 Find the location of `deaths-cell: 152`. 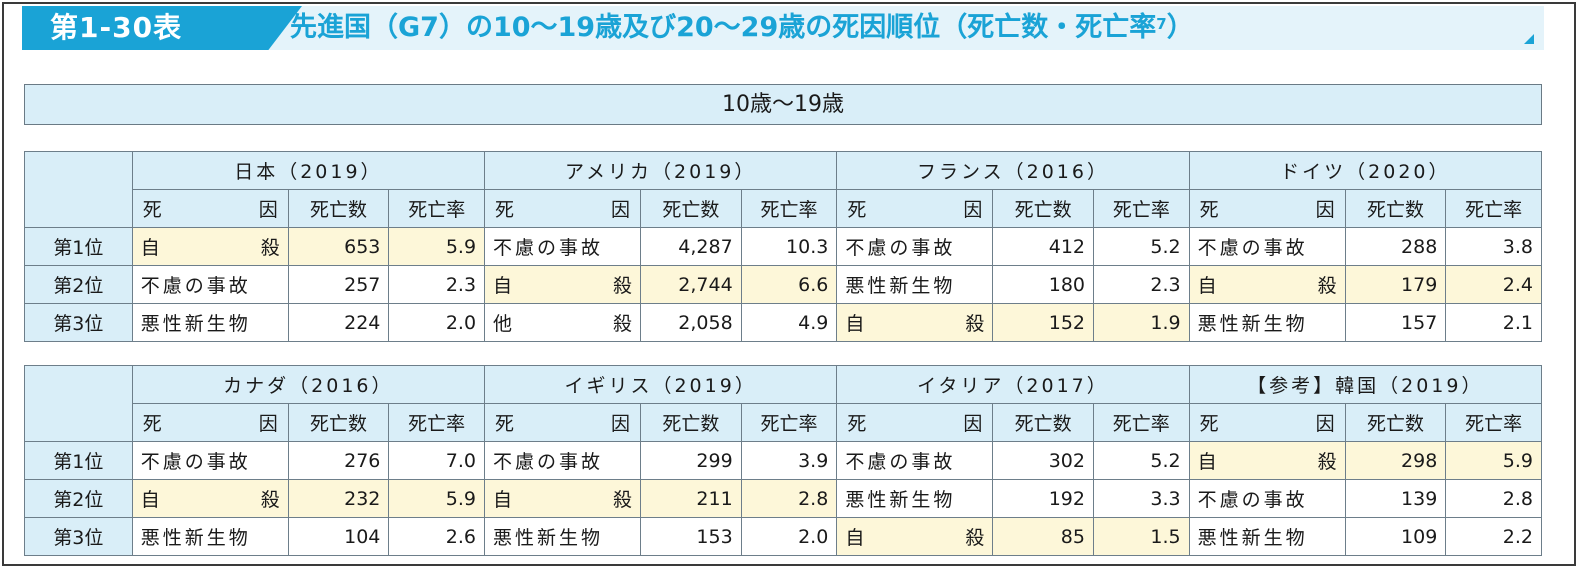

deaths-cell: 152 is located at coordinates (1043, 322).